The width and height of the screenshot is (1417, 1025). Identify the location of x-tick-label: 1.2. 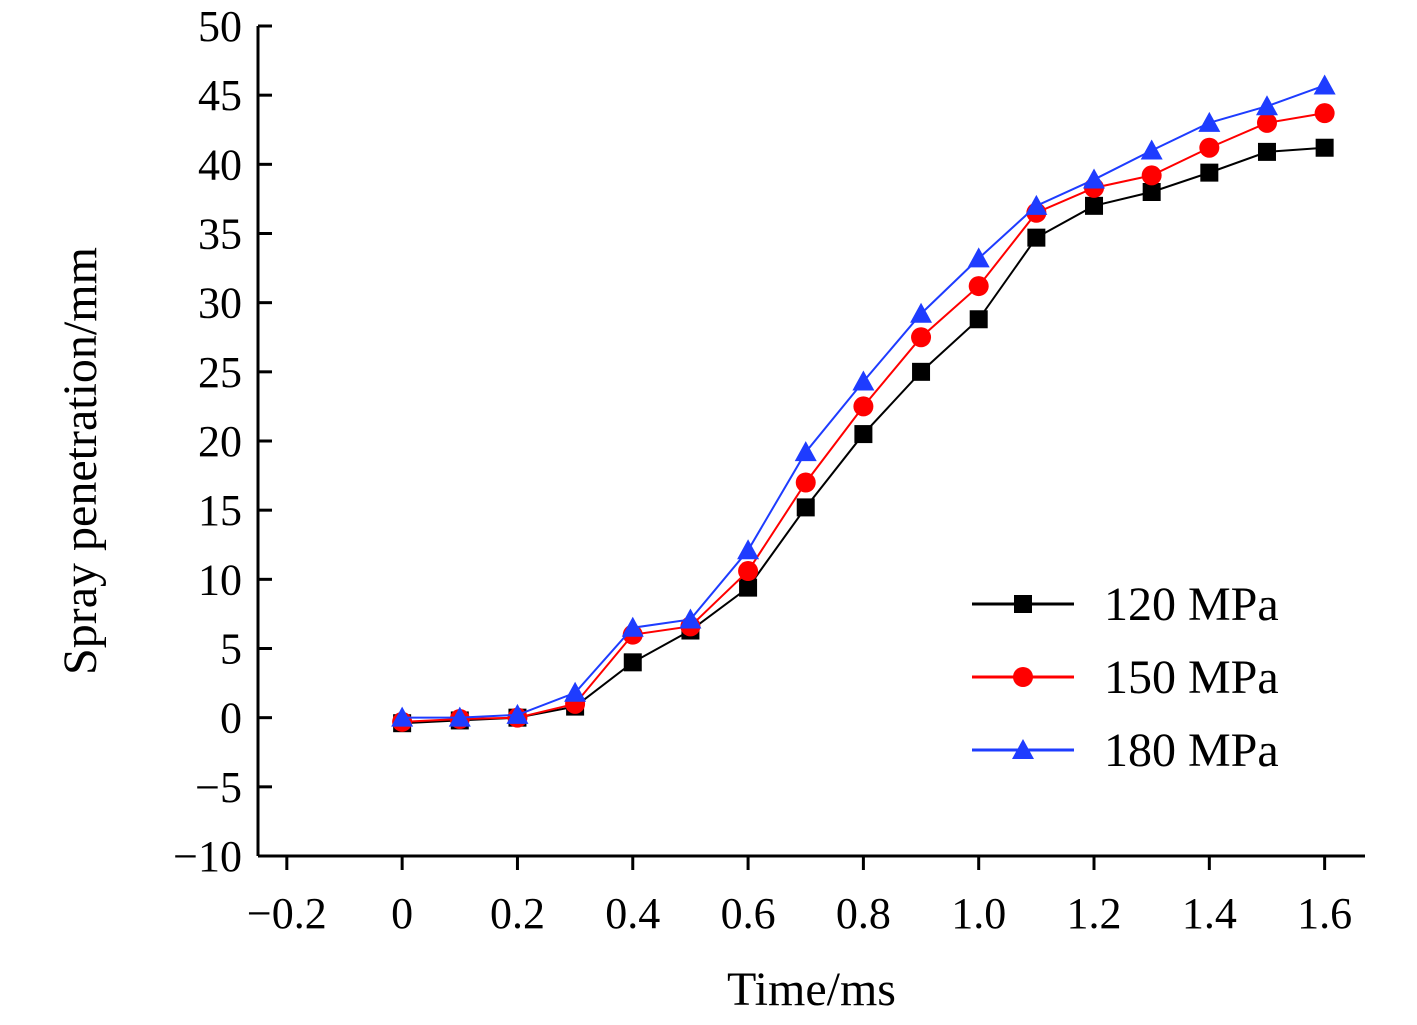
(1094, 913).